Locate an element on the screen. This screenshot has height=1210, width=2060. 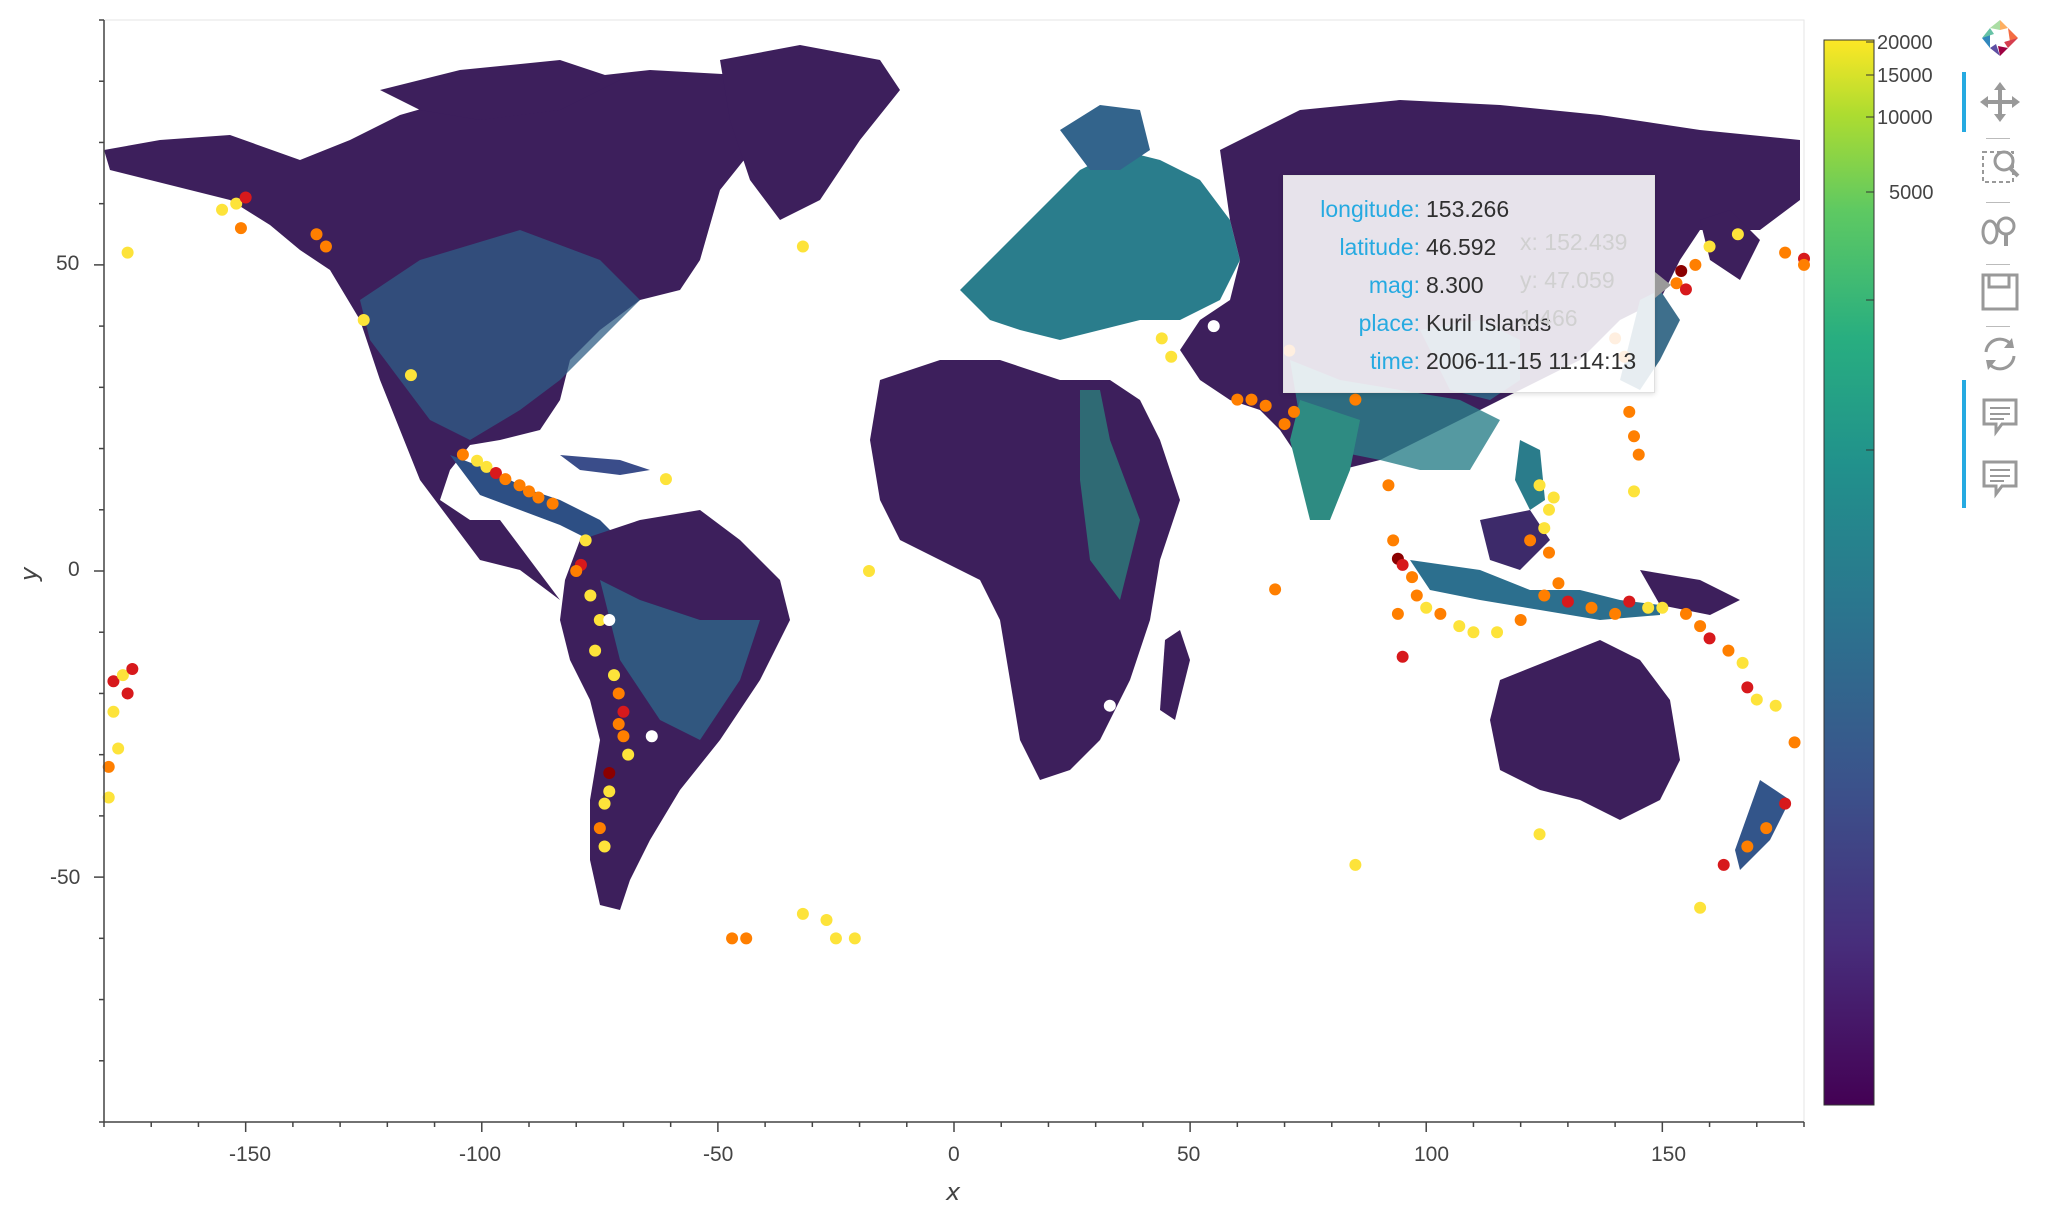
pan-icon is located at coordinates (2000, 102).